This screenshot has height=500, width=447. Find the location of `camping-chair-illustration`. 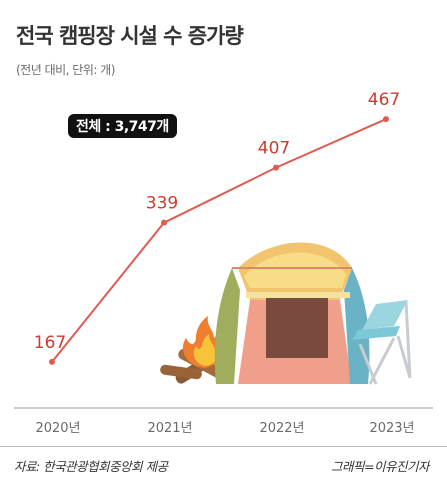

camping-chair-illustration is located at coordinates (382, 342).